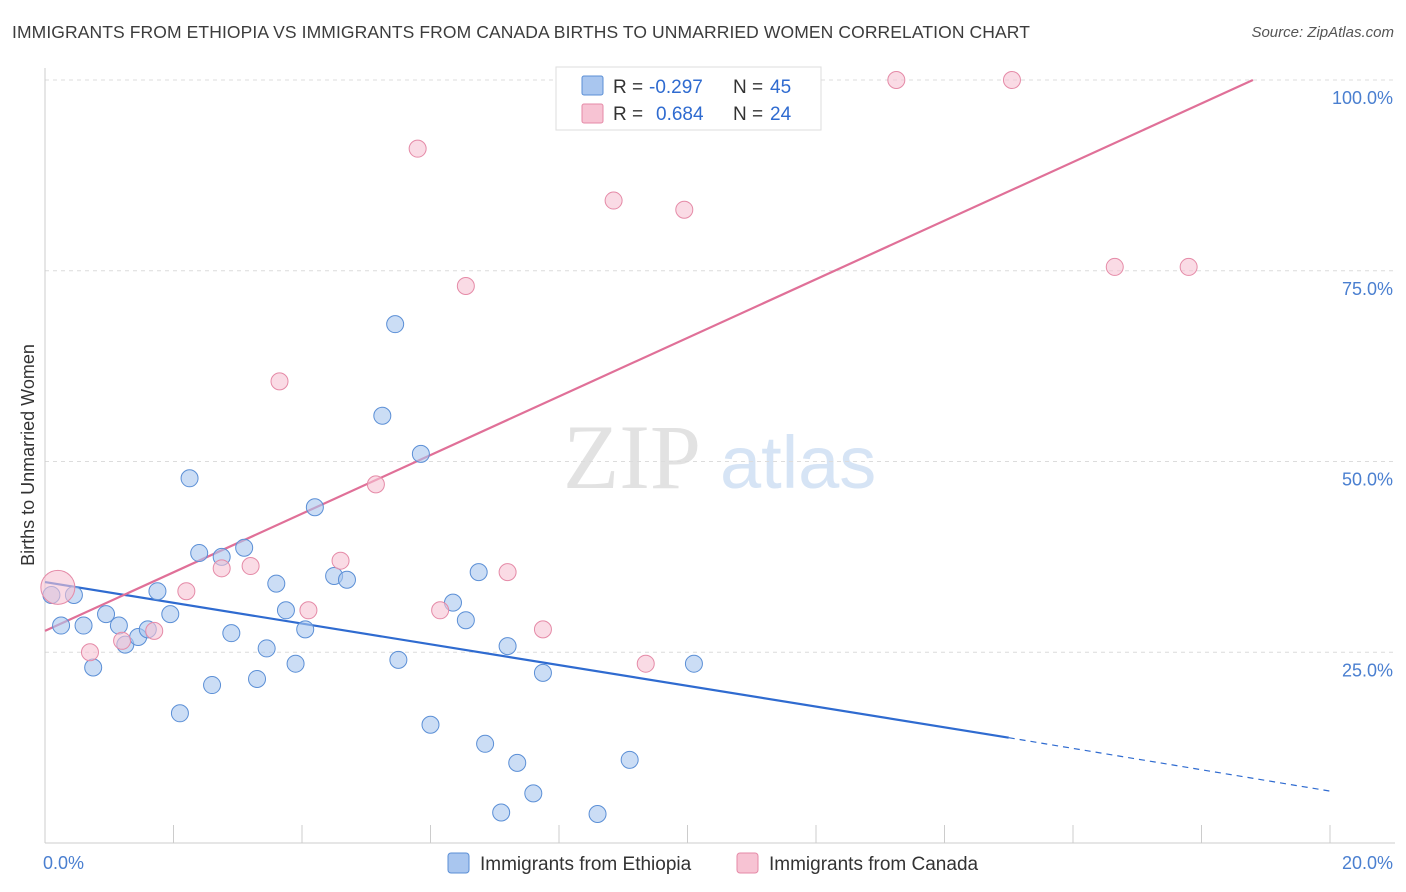  What do you see at coordinates (586, 864) in the screenshot?
I see `bottom-legend-label-ethiopia: Immigrants from Ethiopia` at bounding box center [586, 864].